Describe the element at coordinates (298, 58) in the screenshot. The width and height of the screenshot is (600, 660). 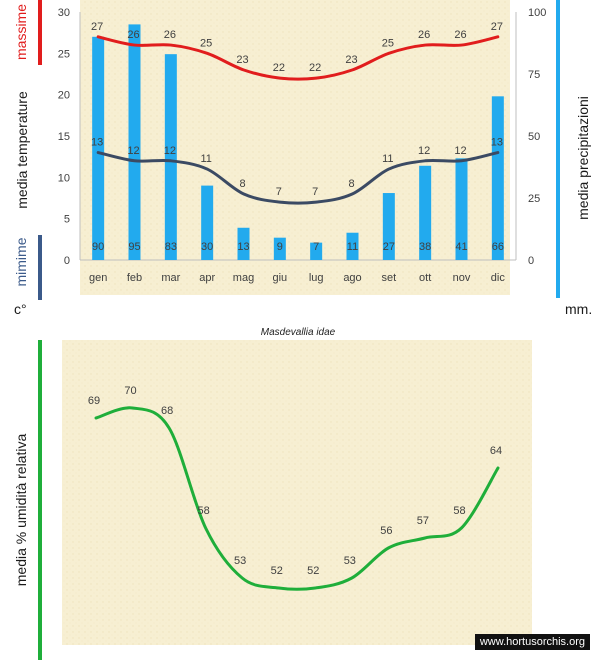
I see `temp-max-line` at that location.